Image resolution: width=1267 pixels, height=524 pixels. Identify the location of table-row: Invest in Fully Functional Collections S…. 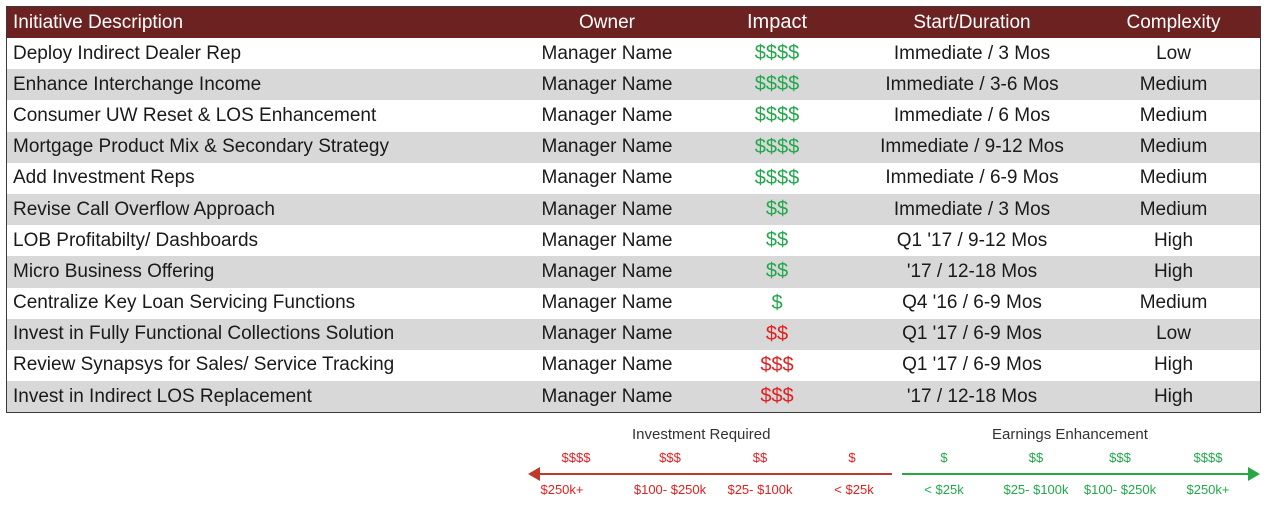
(633, 334).